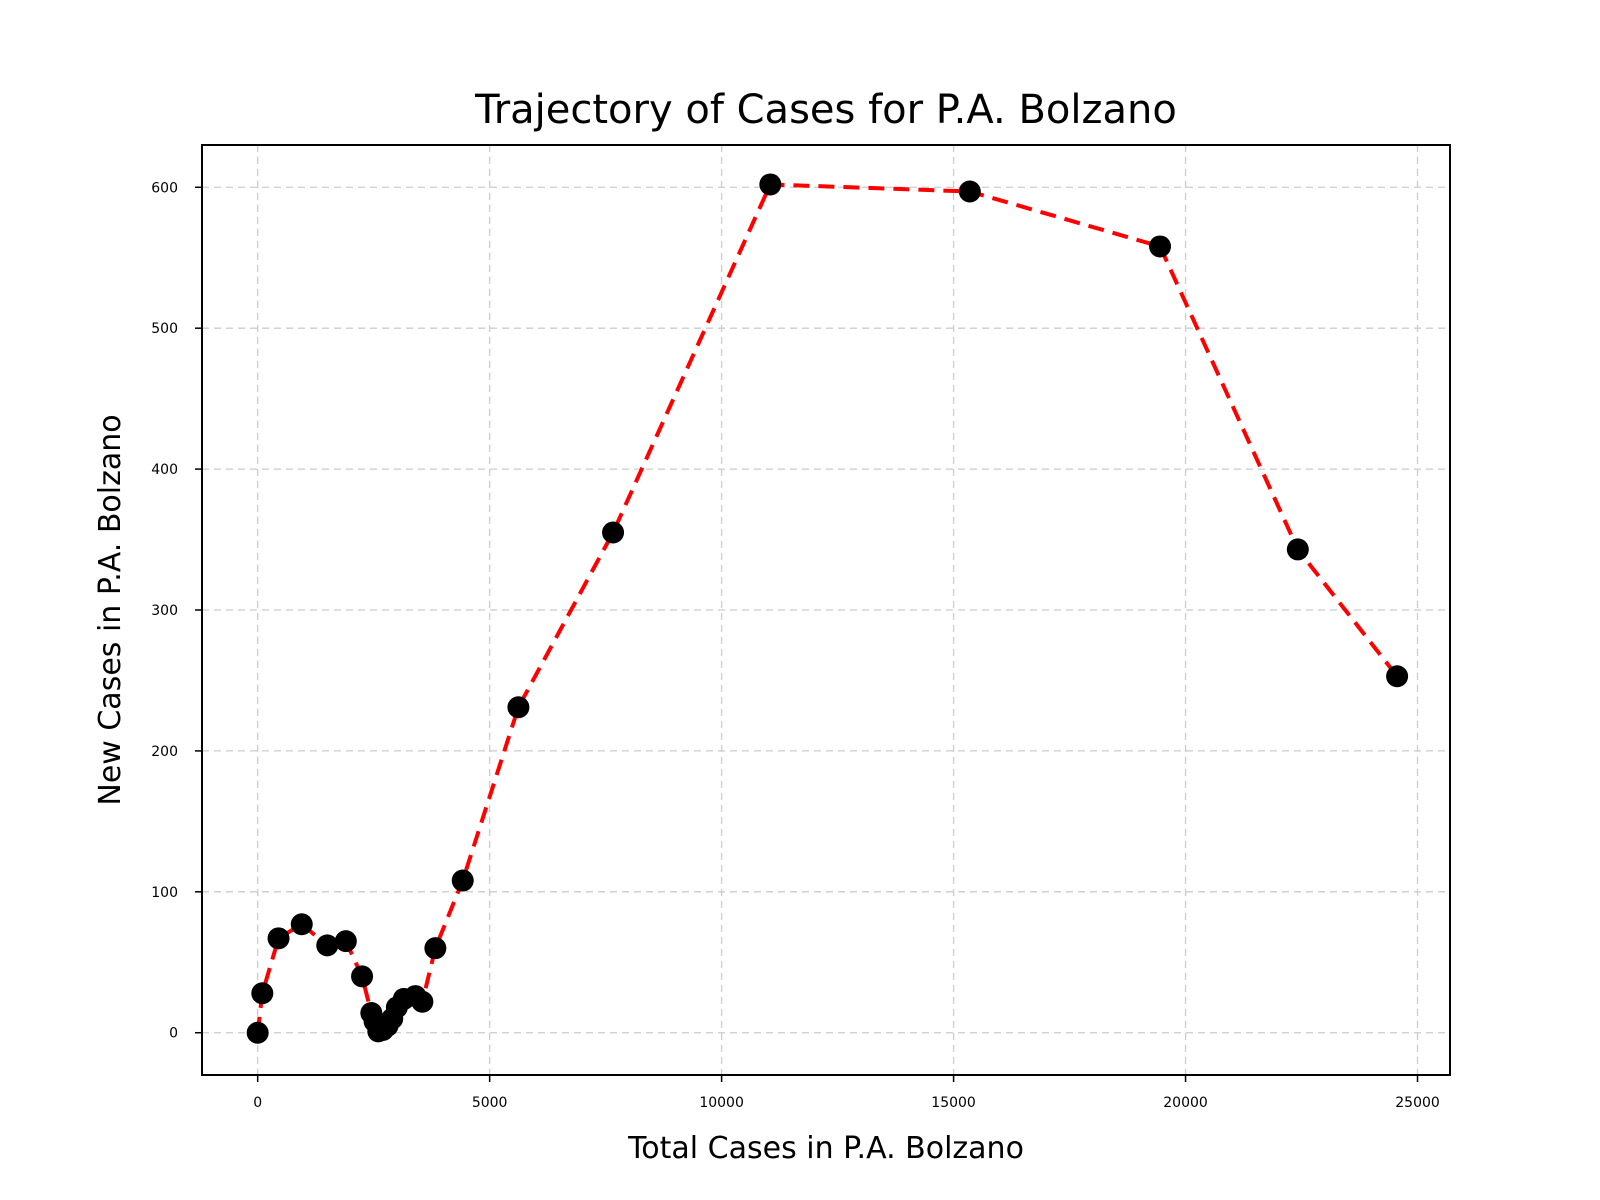  What do you see at coordinates (257, 1103) in the screenshot?
I see `x-tick-label: 0` at bounding box center [257, 1103].